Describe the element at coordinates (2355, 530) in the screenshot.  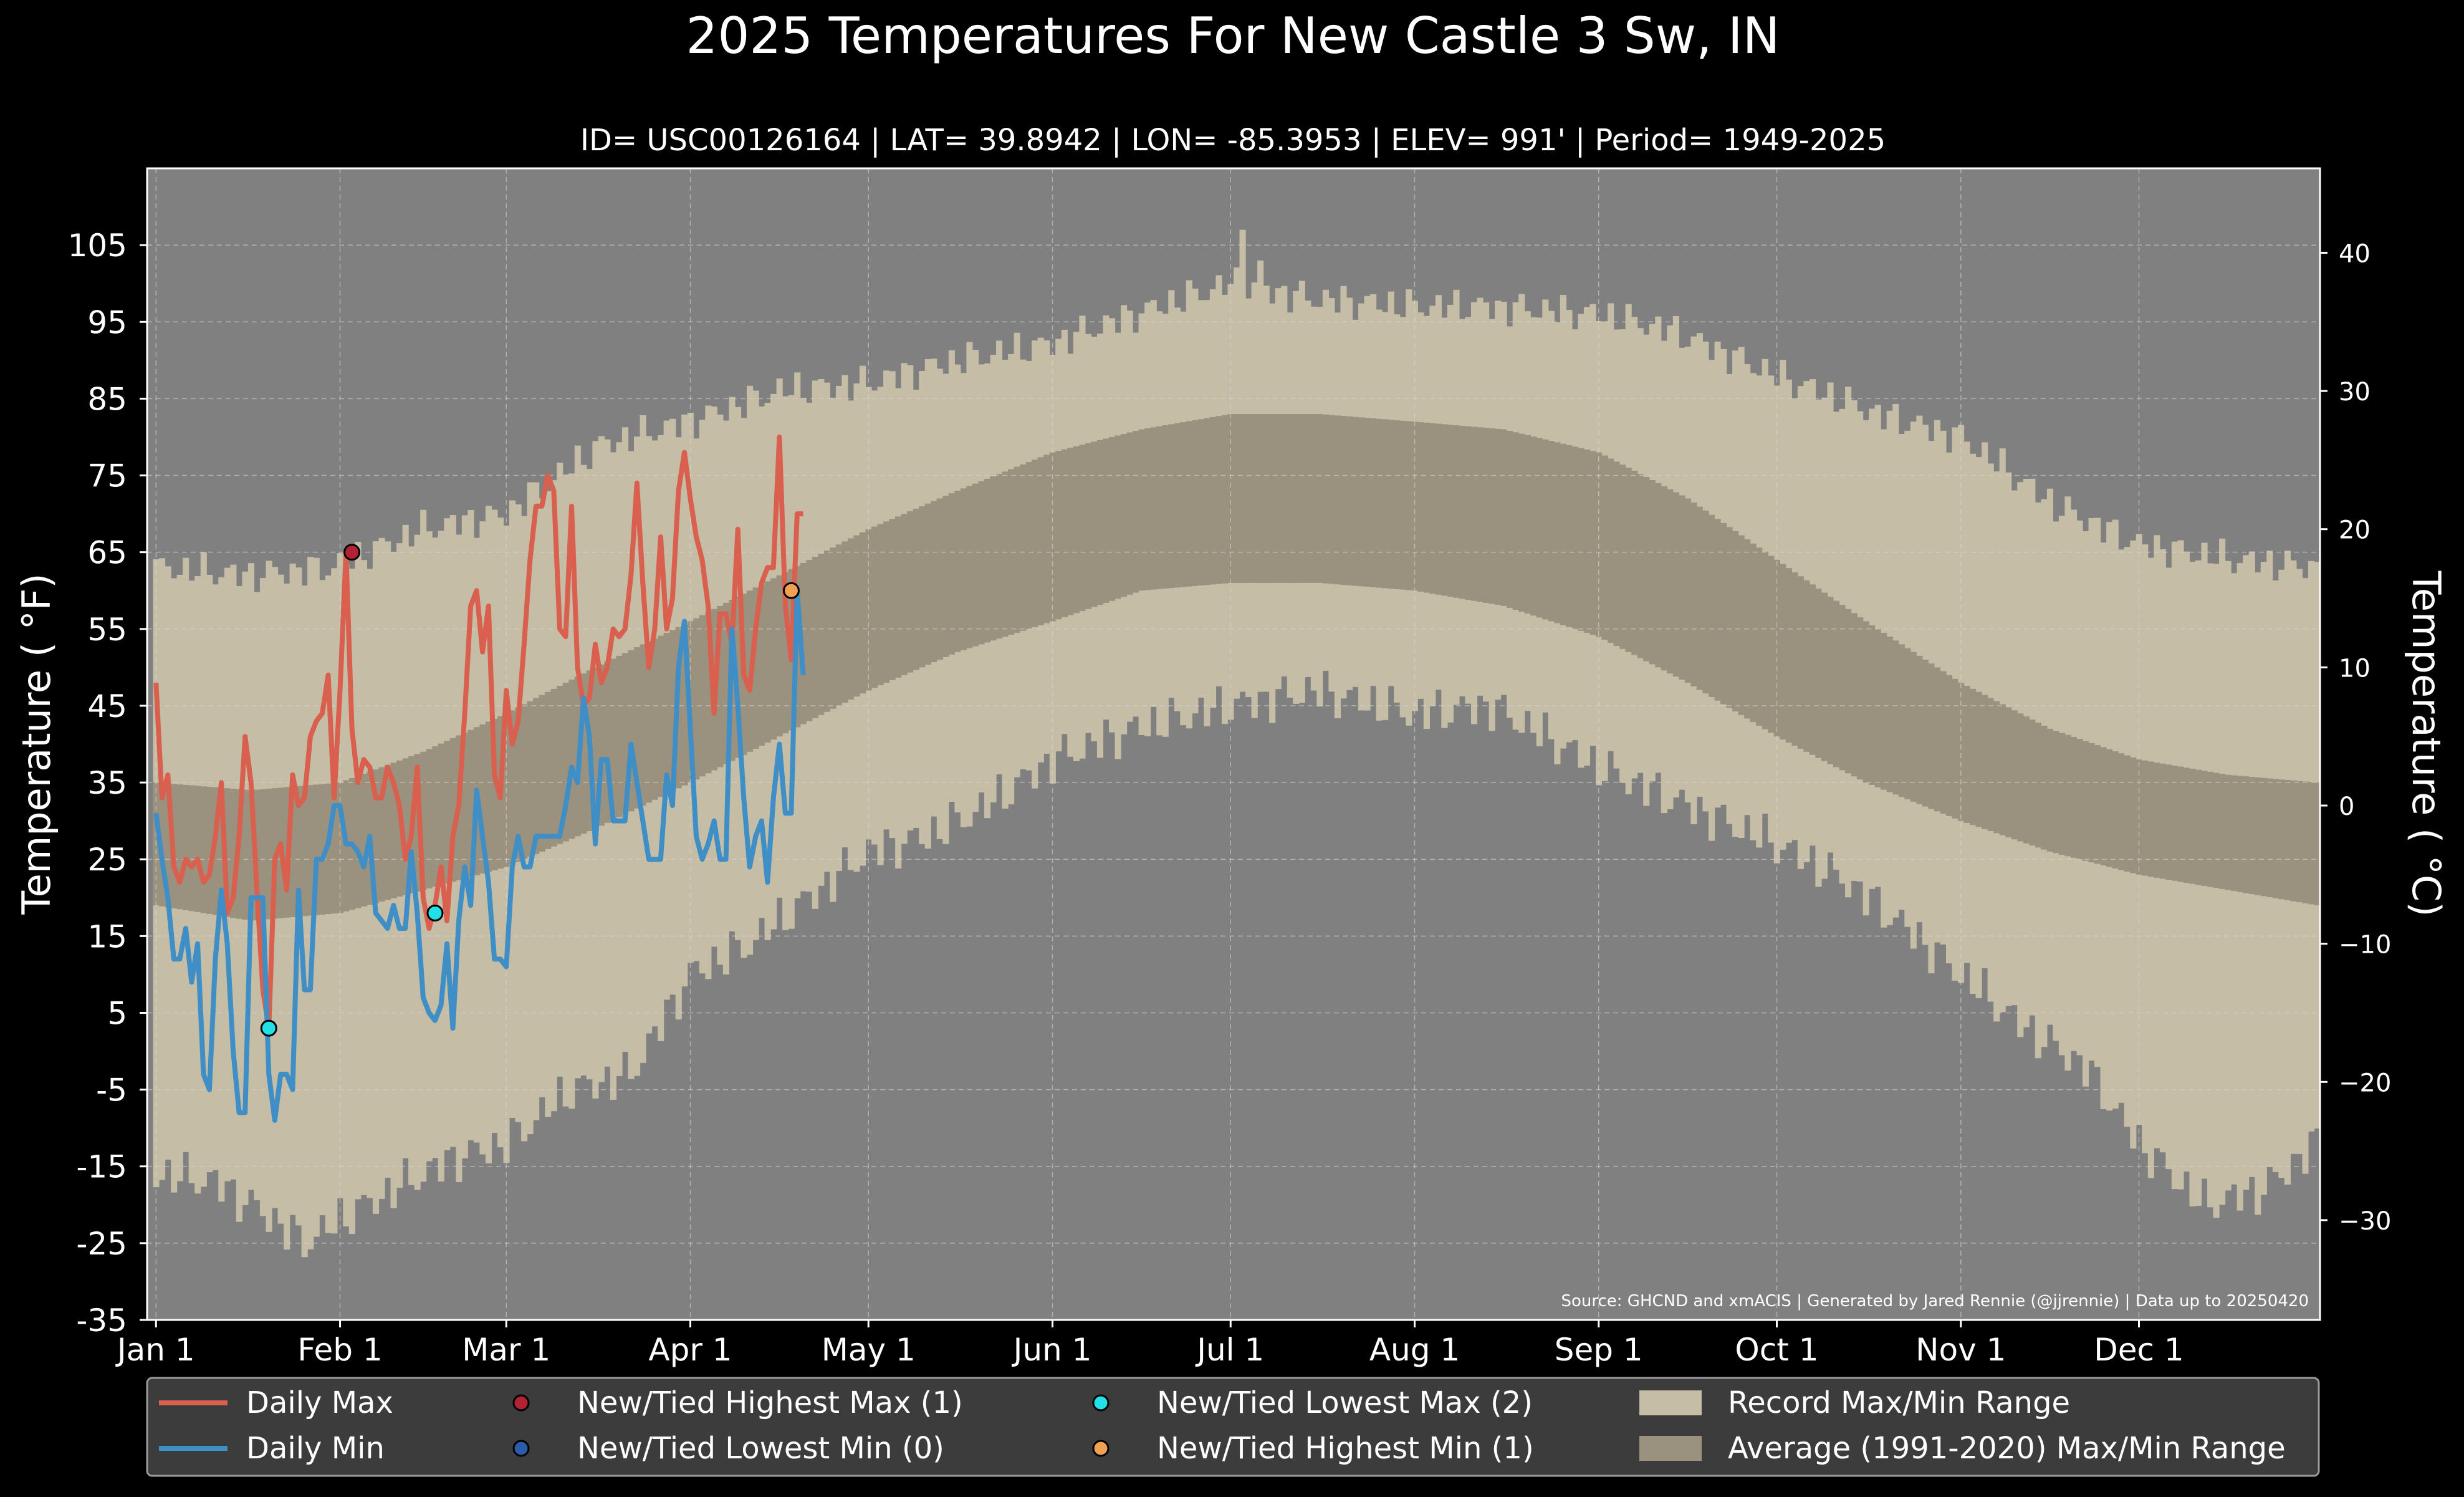
I see `y-tick-label-right: 20` at that location.